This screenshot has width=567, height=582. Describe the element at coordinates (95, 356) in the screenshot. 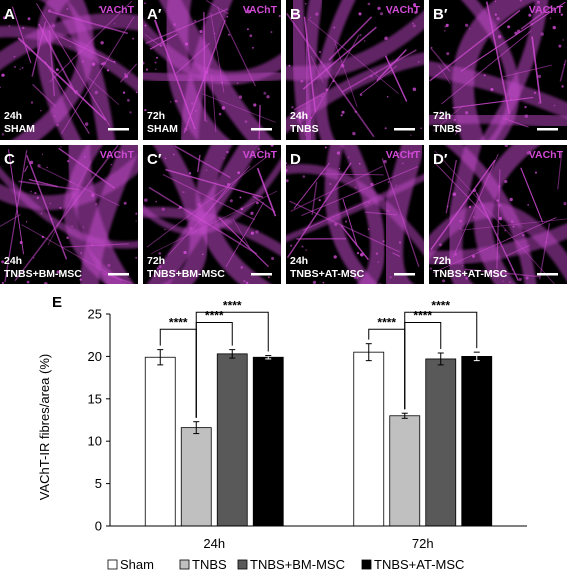

I see `y-tick-label: 20` at that location.